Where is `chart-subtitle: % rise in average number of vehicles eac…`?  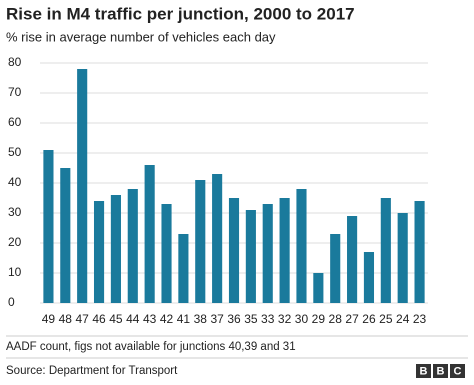
chart-subtitle: % rise in average number of vehicles eac… is located at coordinates (141, 36).